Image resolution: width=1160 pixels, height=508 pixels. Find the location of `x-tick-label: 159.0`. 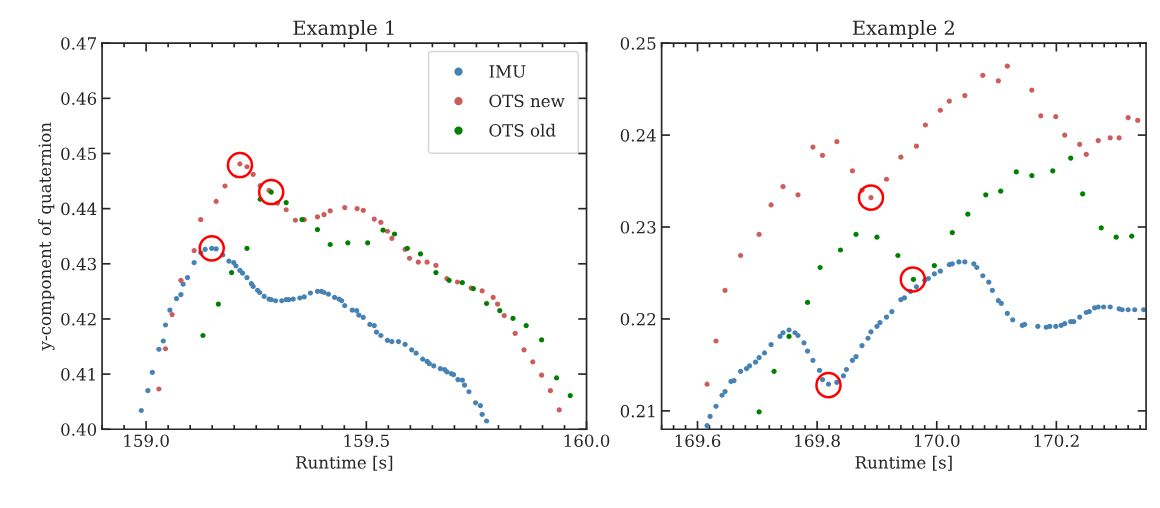

x-tick-label: 159.0 is located at coordinates (146, 441).